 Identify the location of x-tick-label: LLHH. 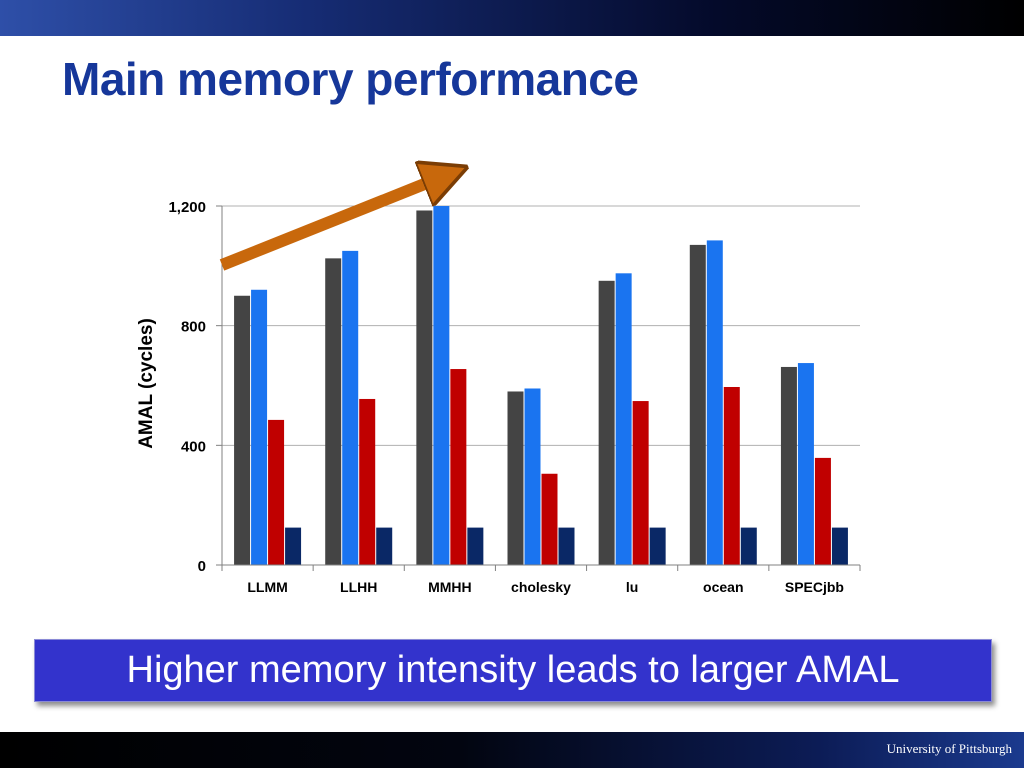
(358, 587).